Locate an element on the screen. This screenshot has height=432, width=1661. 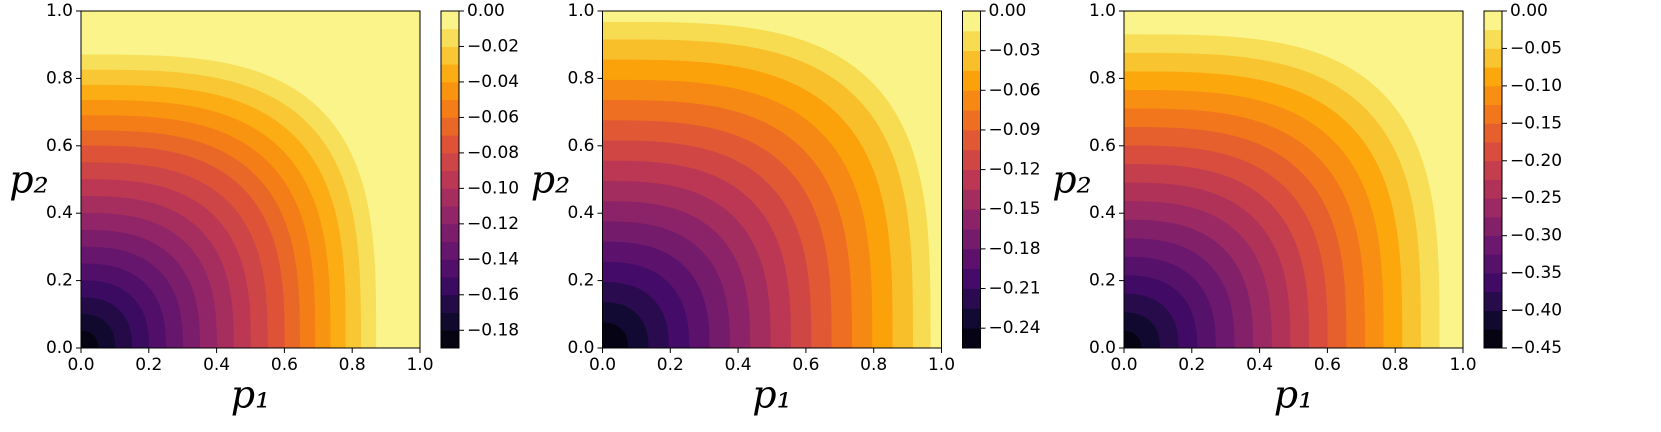
x-tick-label: 0.0 is located at coordinates (1123, 365).